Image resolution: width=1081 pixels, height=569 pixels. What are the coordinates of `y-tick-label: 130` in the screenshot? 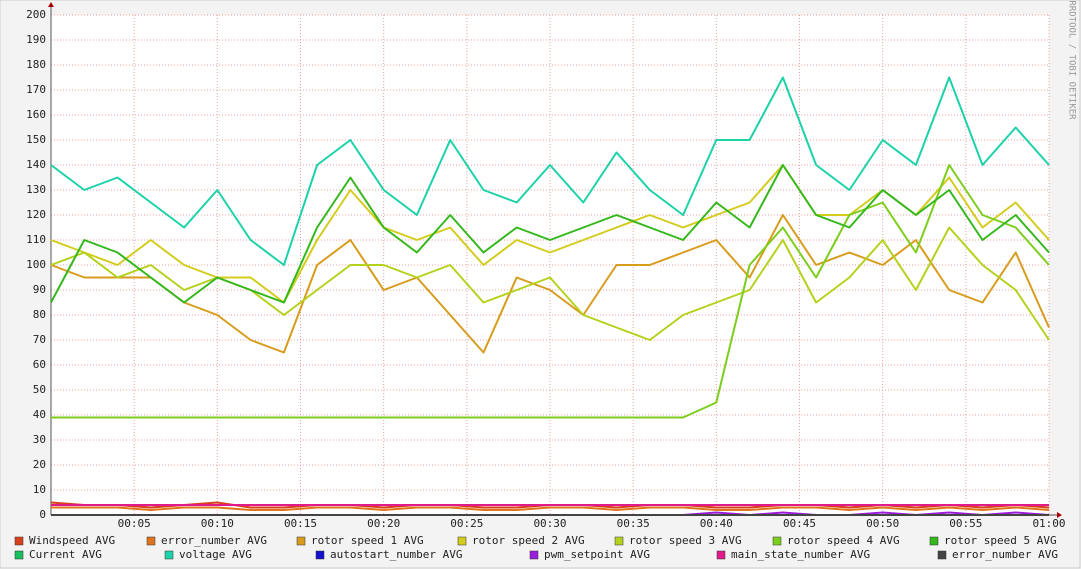 It's located at (36, 189).